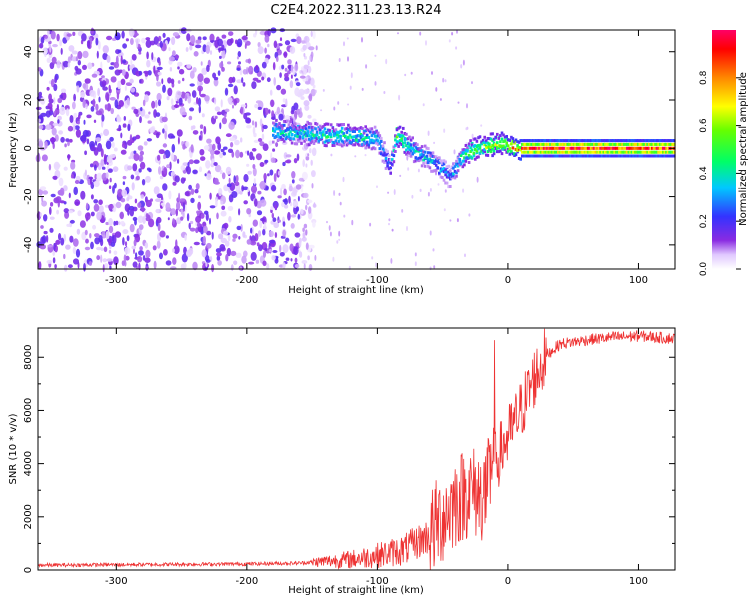 The width and height of the screenshot is (750, 600). I want to click on snr-x-label: Height of straight line (km), so click(356, 590).